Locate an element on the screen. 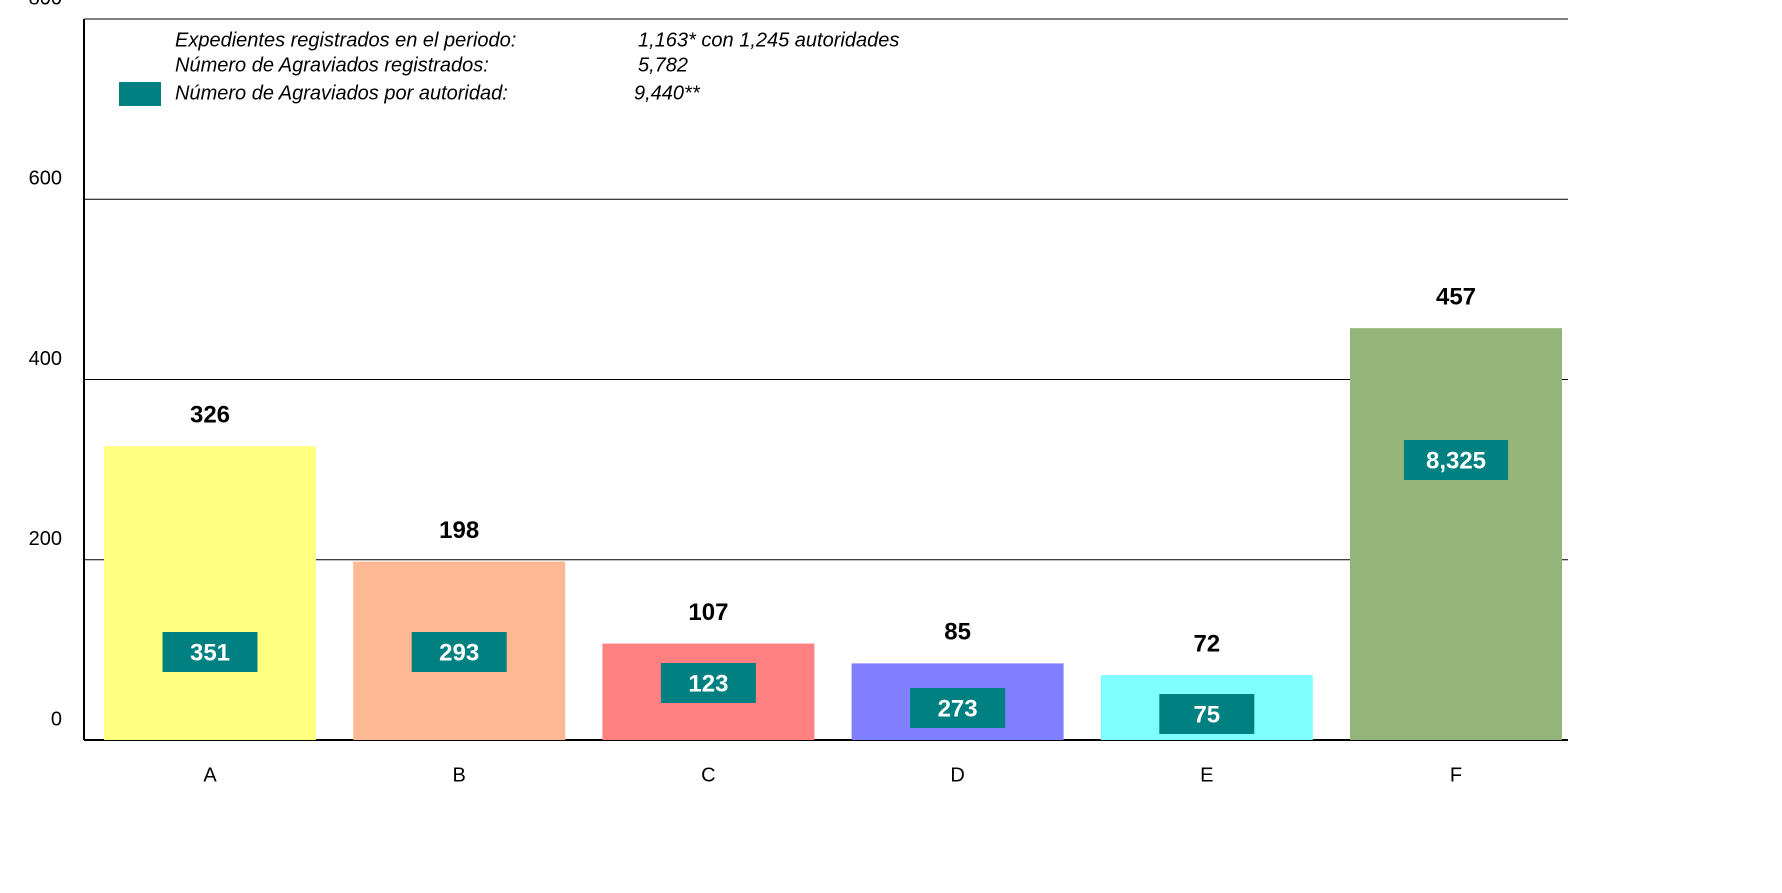 The height and width of the screenshot is (893, 1782). y-tick-label: 200 is located at coordinates (45, 539).